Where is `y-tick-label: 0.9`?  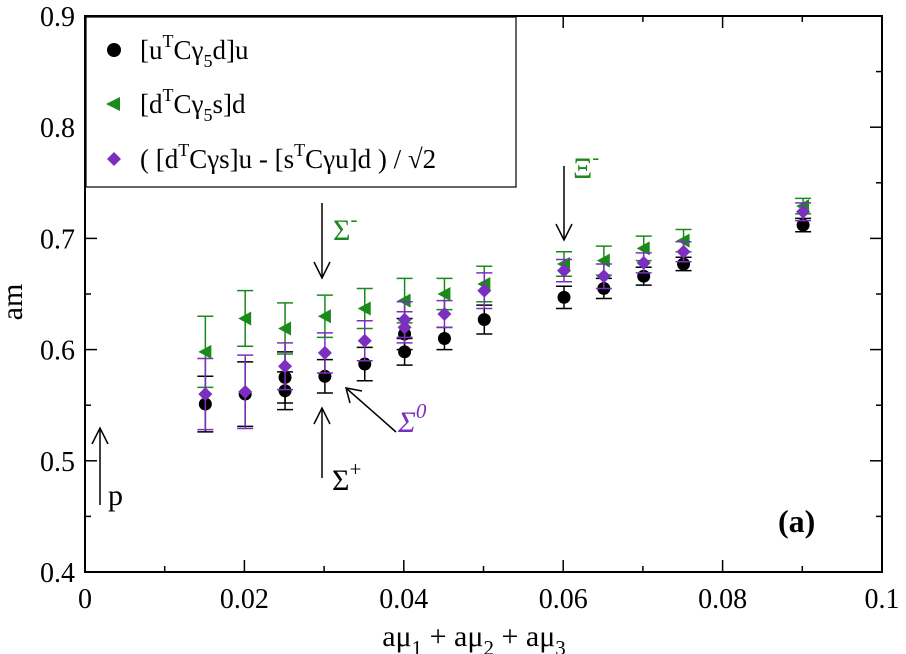 y-tick-label: 0.9 is located at coordinates (57, 17).